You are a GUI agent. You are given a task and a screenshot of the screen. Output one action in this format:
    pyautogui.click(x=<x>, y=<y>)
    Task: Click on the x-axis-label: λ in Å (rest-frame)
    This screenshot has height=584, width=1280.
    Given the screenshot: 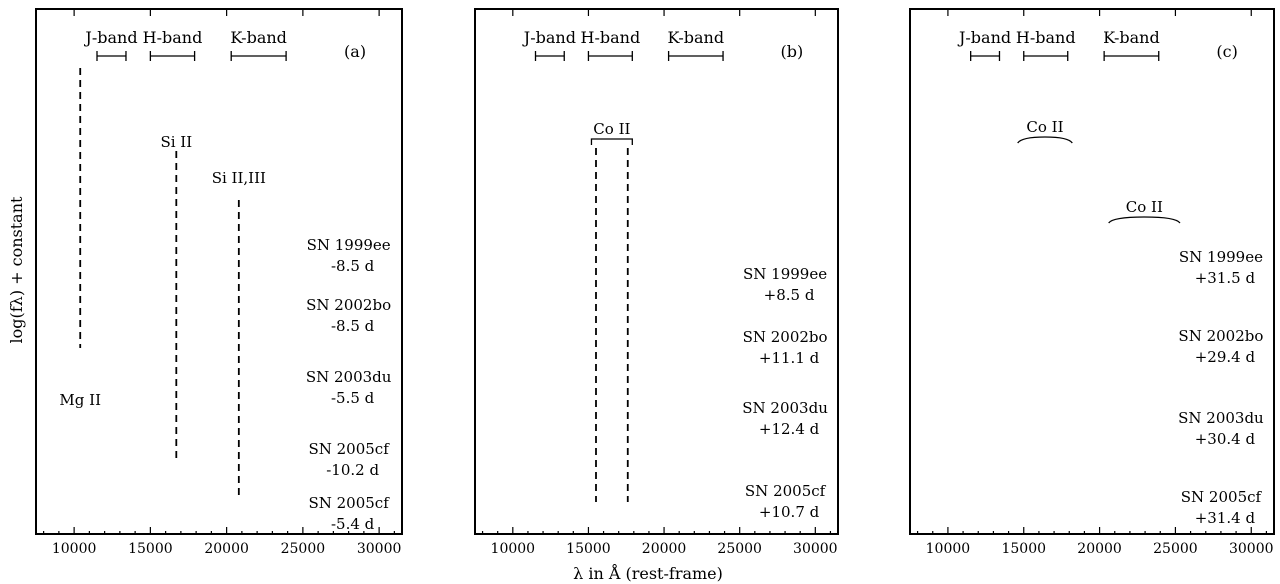 What is the action you would take?
    pyautogui.click(x=648, y=573)
    